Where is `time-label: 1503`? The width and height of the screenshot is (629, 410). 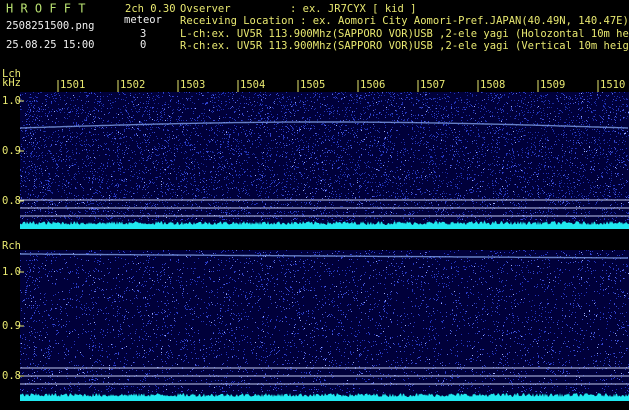 time-label: 1503 is located at coordinates (192, 85).